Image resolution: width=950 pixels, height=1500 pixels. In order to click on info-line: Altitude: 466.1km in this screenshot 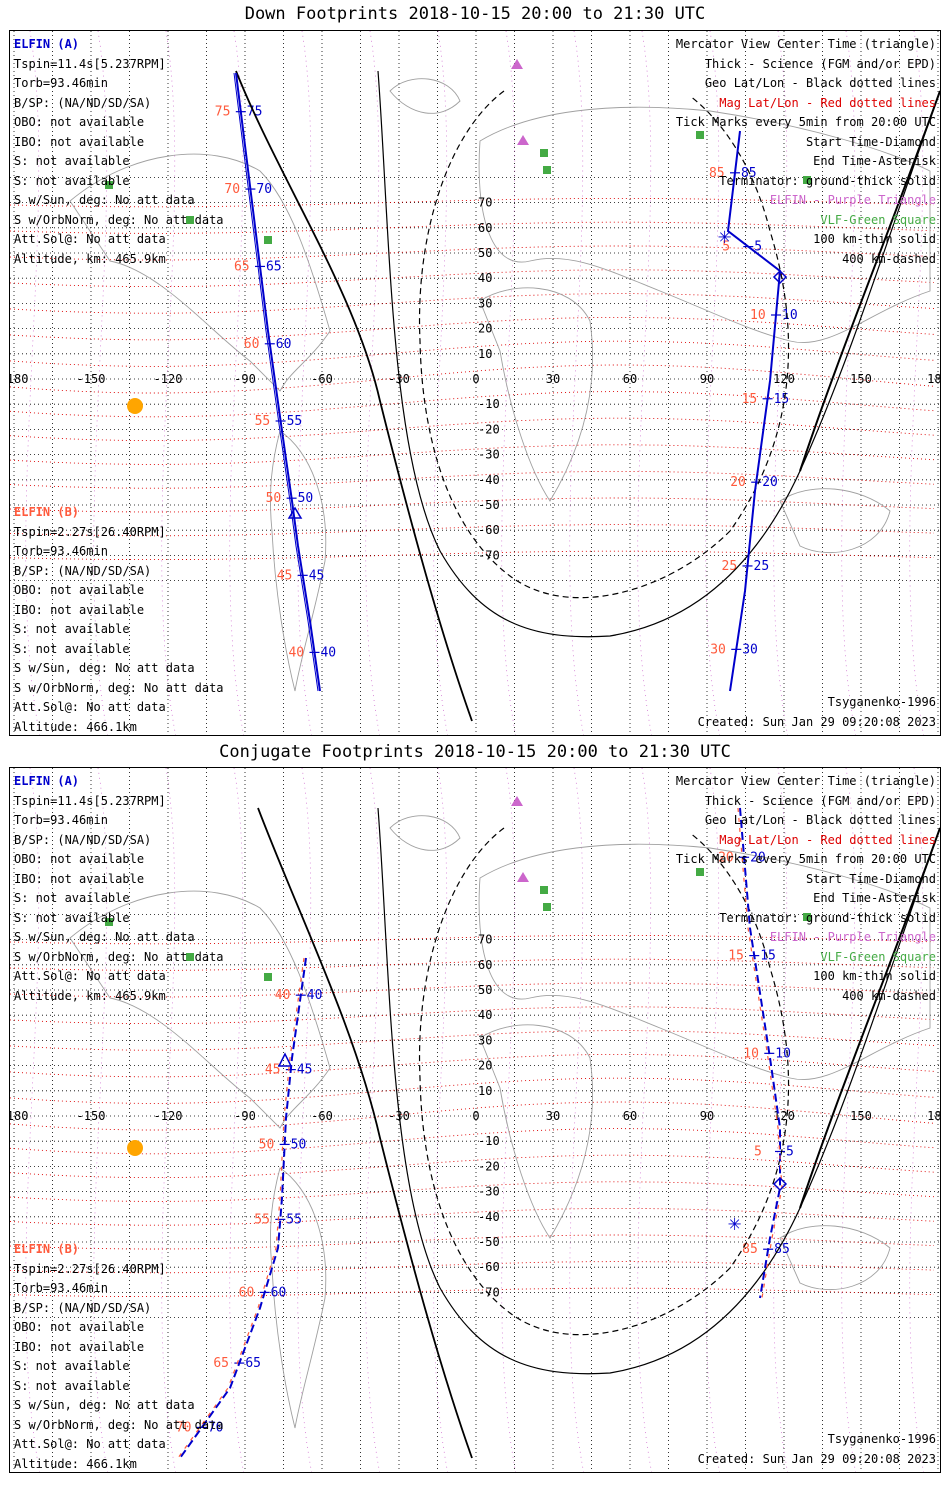, I will do `click(75, 726)`.